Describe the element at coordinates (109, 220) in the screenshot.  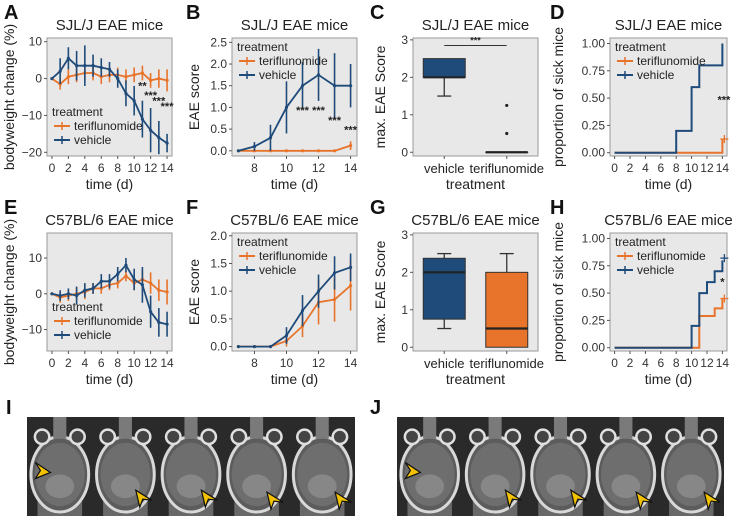
I see `chart-title-e: C57BL/6 EAE mice` at that location.